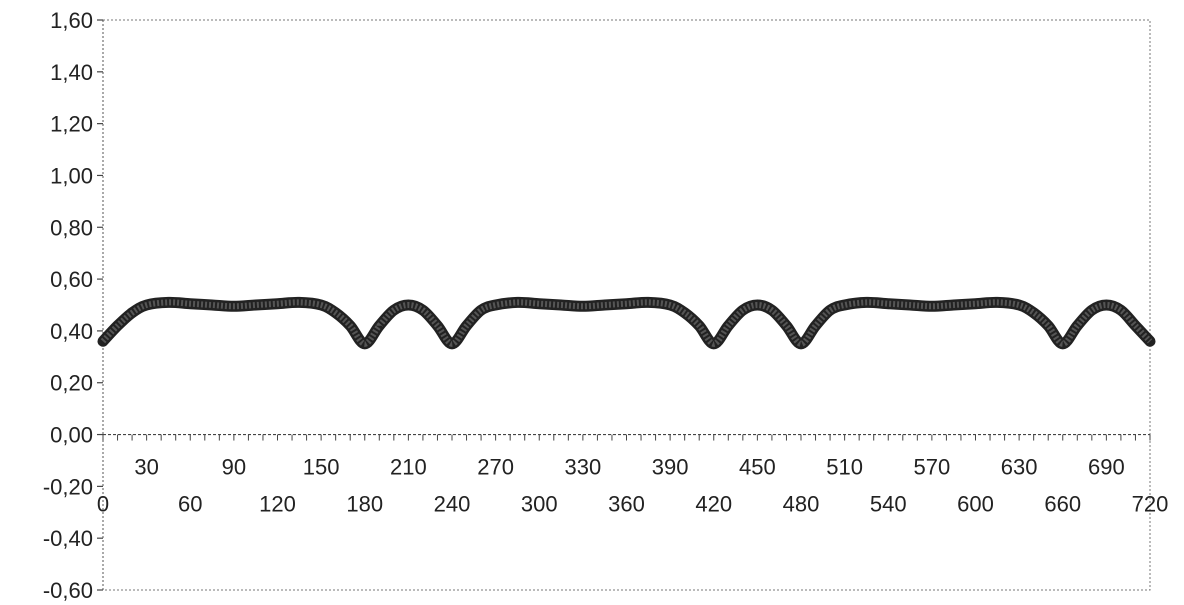  What do you see at coordinates (932, 467) in the screenshot?
I see `x-tick-label-upper: 570` at bounding box center [932, 467].